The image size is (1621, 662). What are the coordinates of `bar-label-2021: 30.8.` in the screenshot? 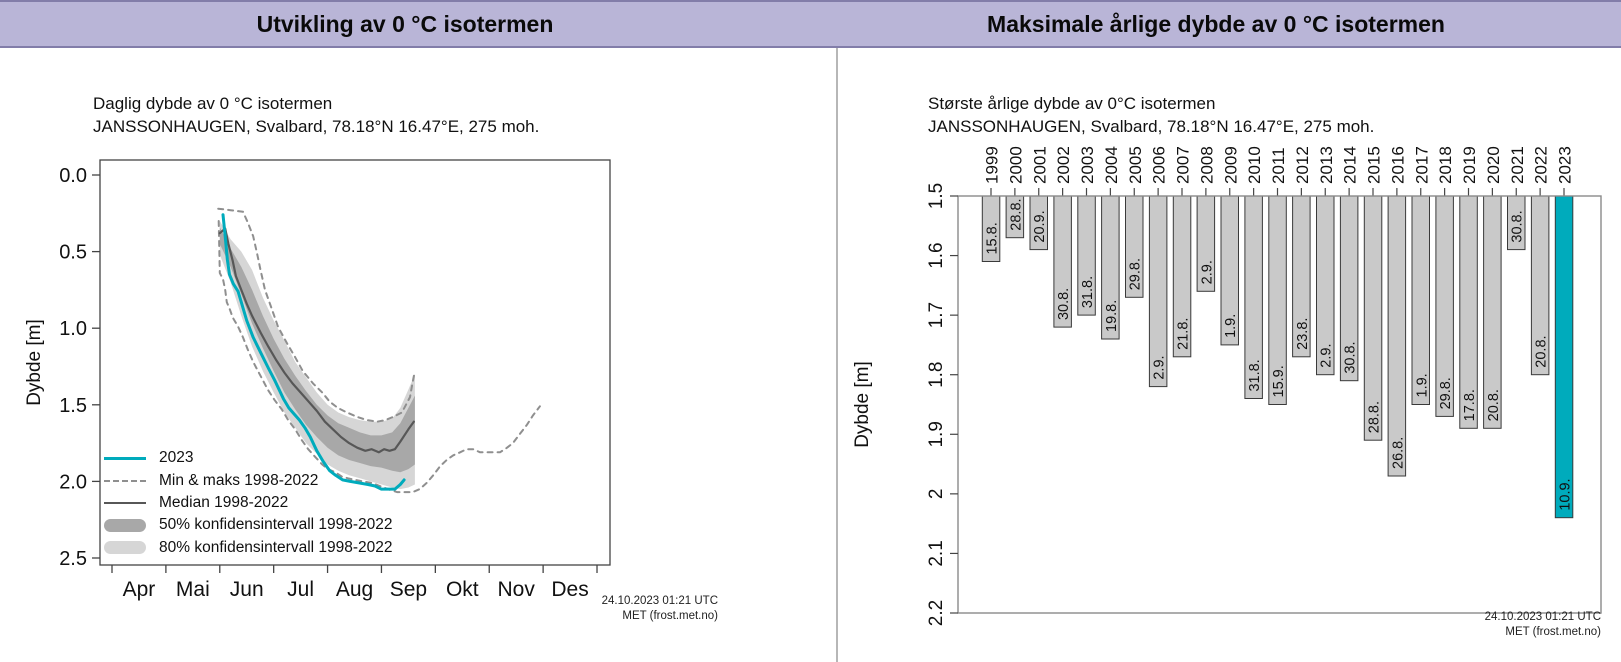 It's located at (1518, 226).